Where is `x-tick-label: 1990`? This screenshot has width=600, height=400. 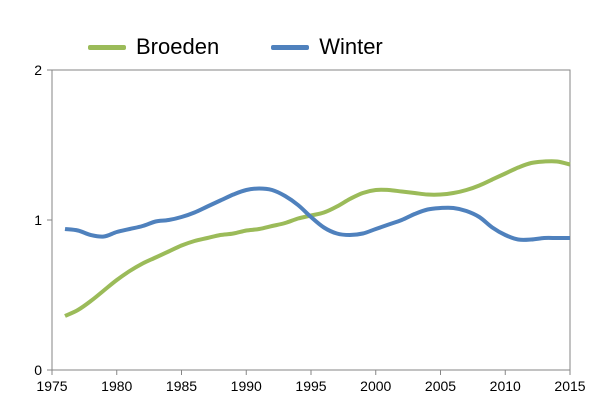
x-tick-label: 1990 is located at coordinates (246, 386).